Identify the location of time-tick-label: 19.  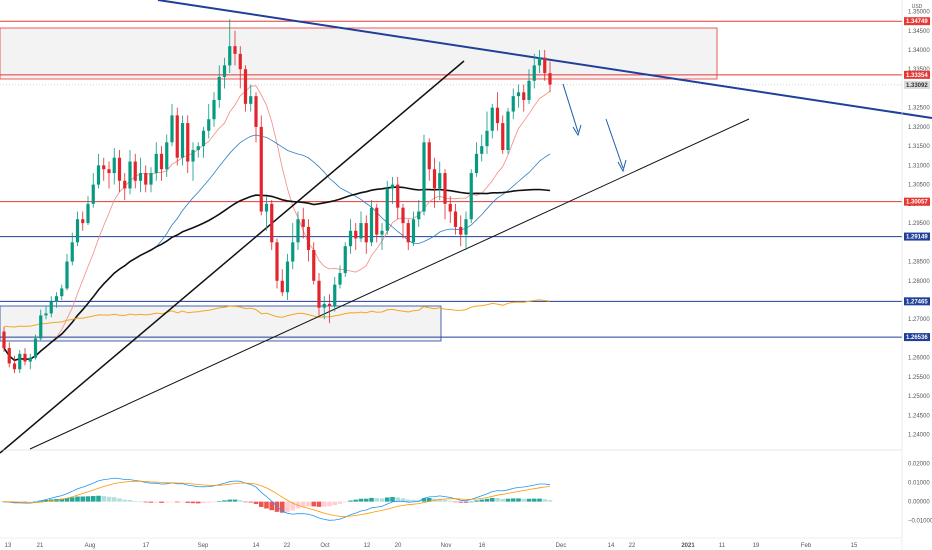
(756, 546).